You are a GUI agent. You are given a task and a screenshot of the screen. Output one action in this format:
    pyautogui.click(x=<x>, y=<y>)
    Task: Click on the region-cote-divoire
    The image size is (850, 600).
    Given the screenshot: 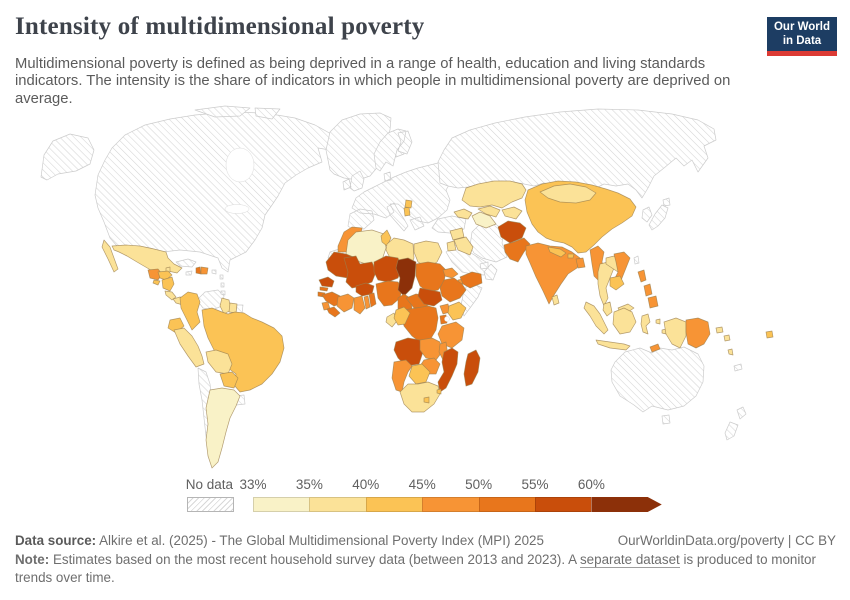 What is the action you would take?
    pyautogui.click(x=345, y=303)
    